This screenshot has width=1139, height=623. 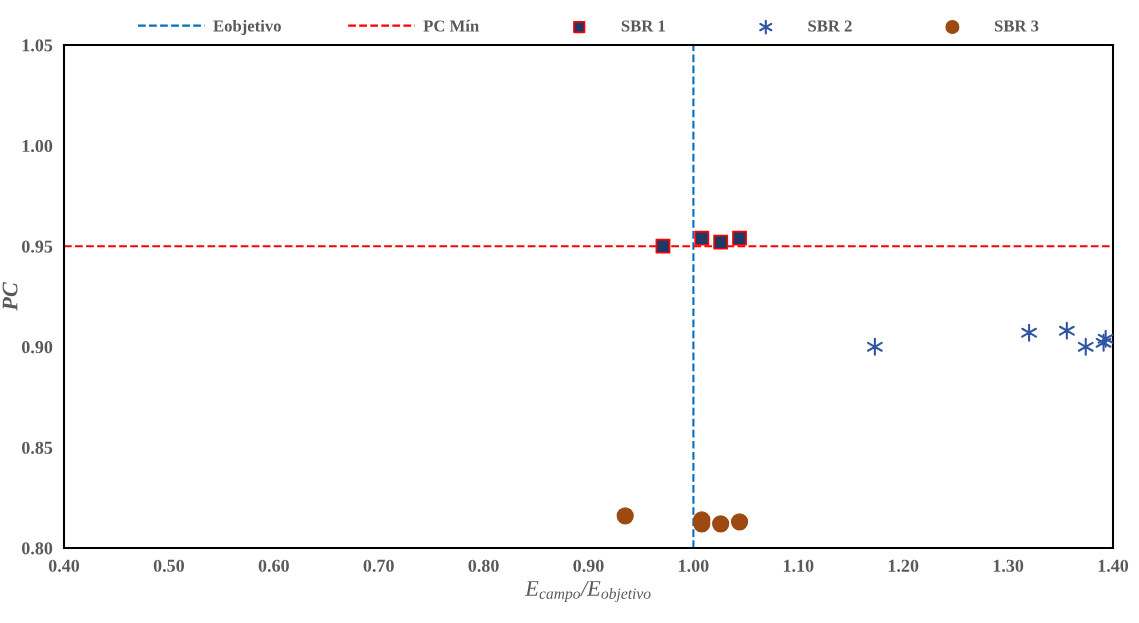 What do you see at coordinates (37, 347) in the screenshot?
I see `y-tick-label: 0.90` at bounding box center [37, 347].